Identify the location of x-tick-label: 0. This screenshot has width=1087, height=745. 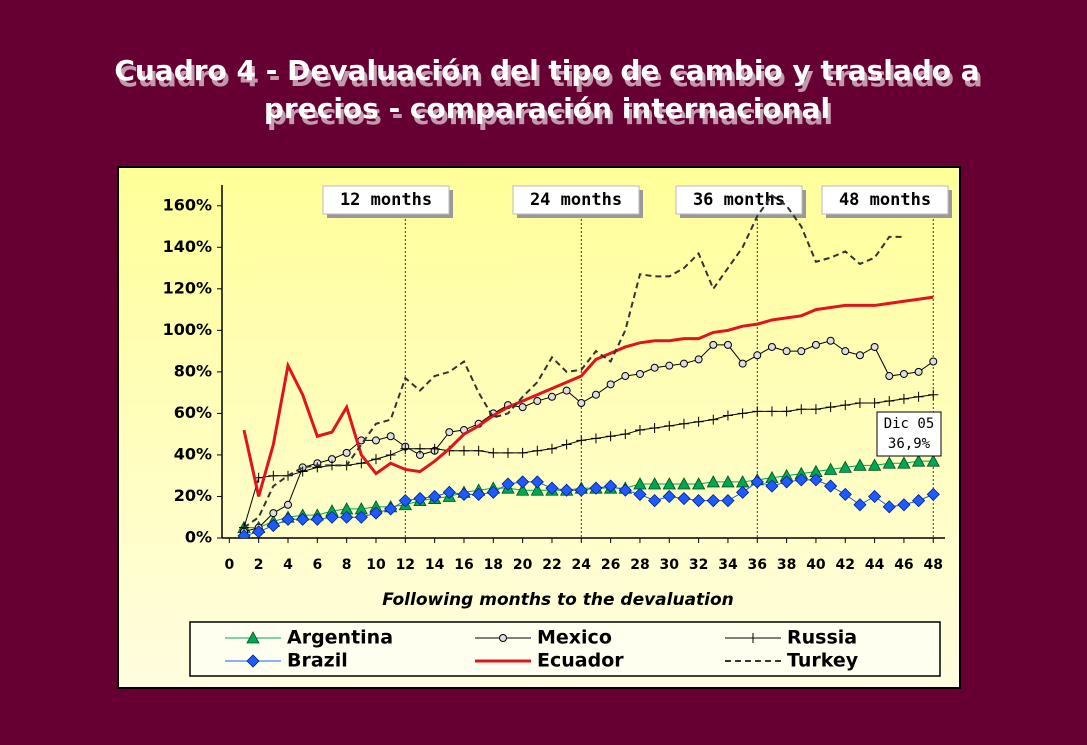
(229, 565).